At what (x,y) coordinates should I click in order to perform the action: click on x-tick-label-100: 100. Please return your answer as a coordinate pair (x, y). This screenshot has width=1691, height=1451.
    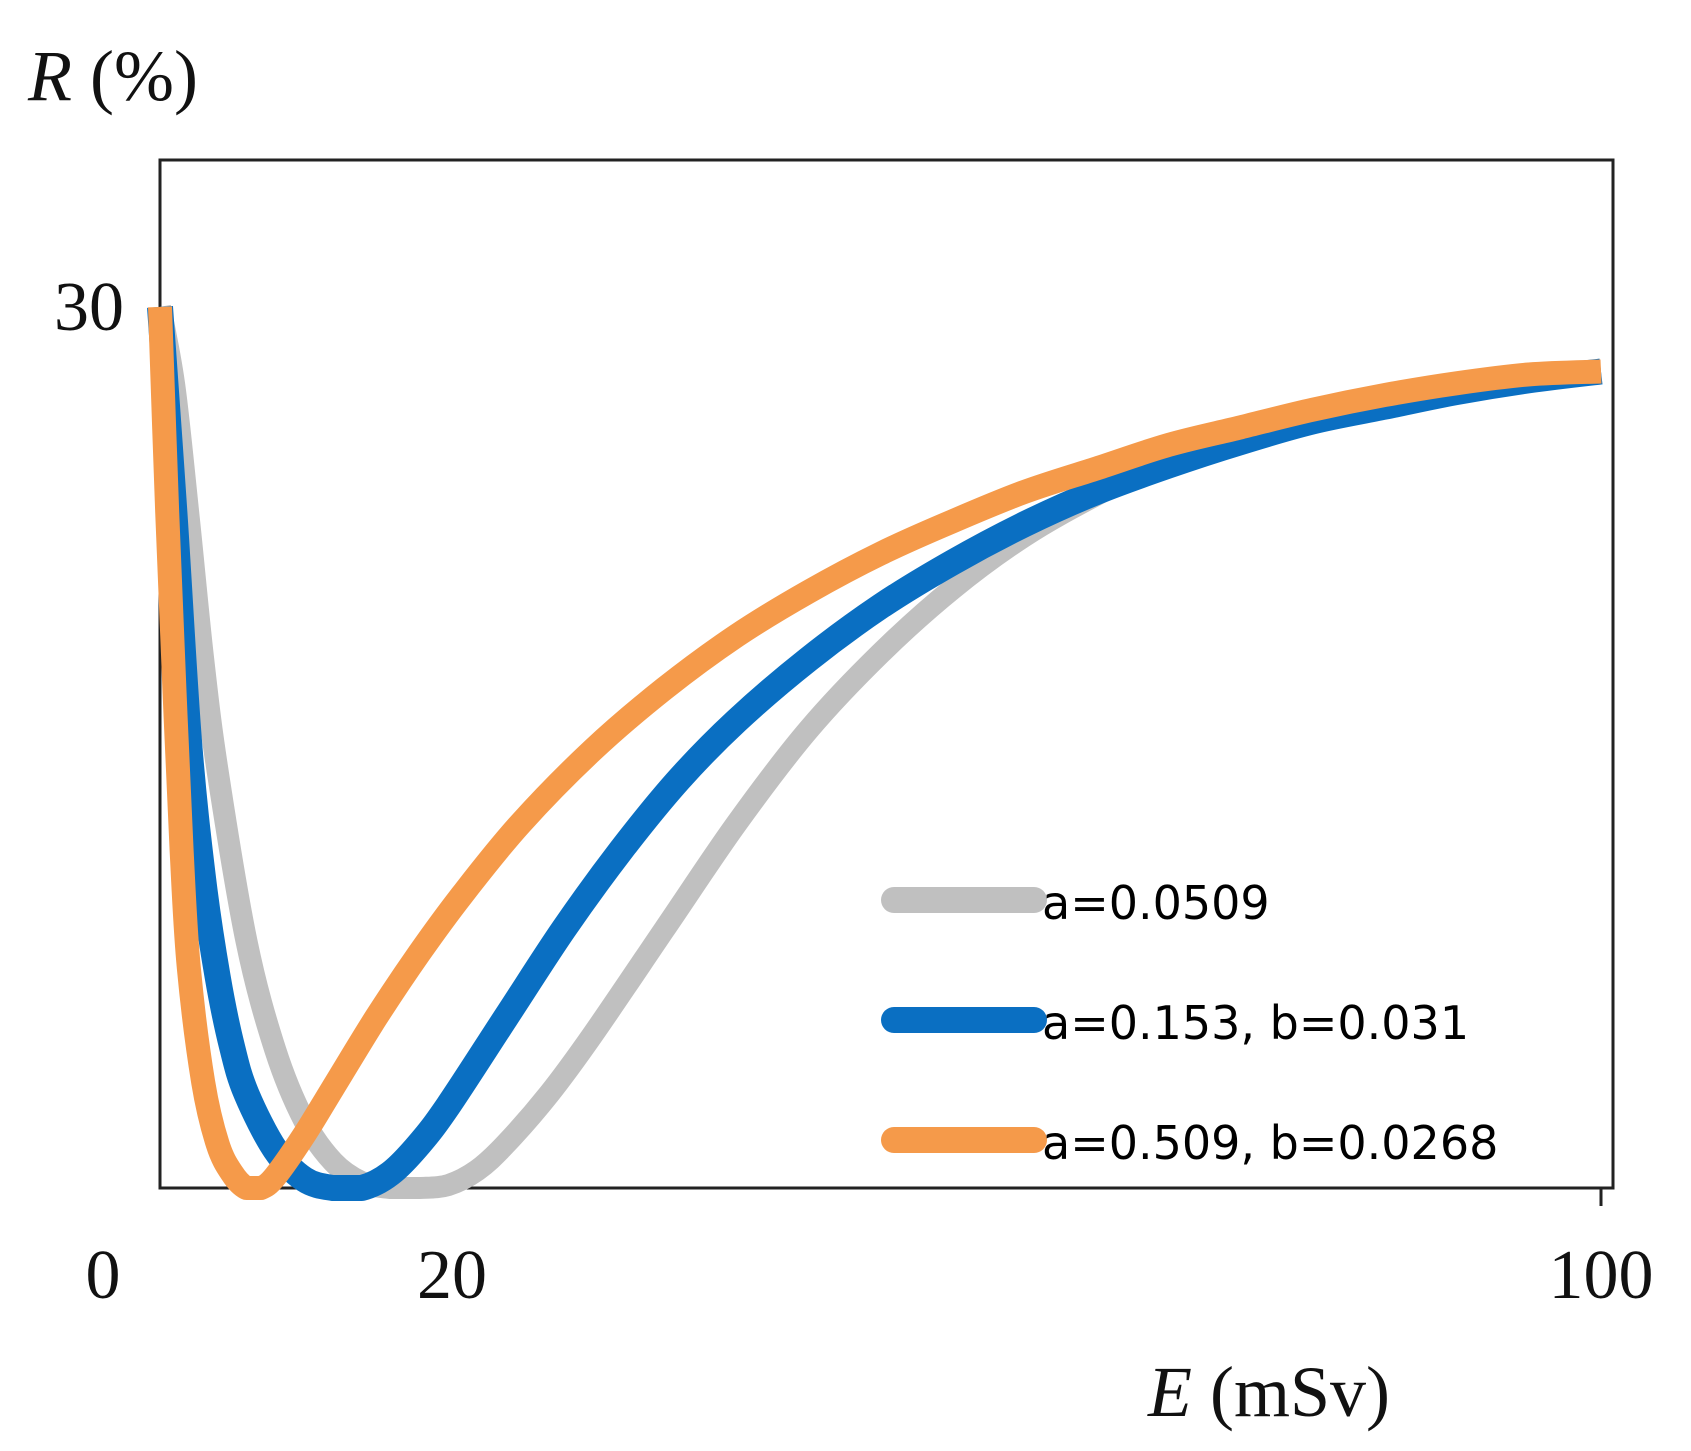
    Looking at the image, I should click on (1601, 1275).